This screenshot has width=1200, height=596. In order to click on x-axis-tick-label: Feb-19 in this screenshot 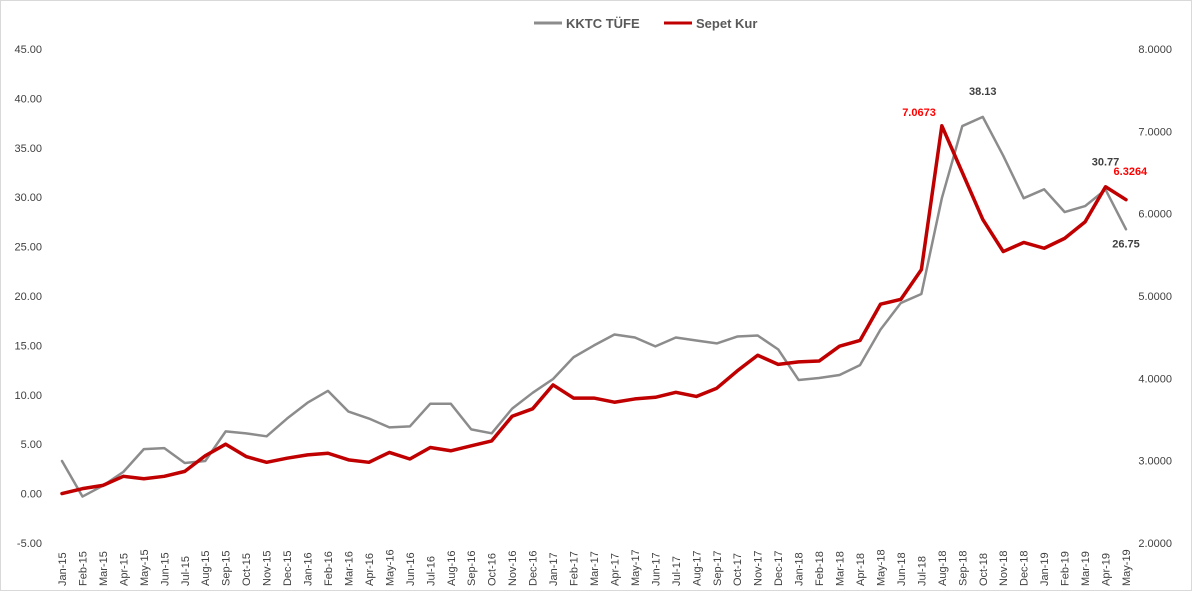, I will do `click(1066, 568)`.